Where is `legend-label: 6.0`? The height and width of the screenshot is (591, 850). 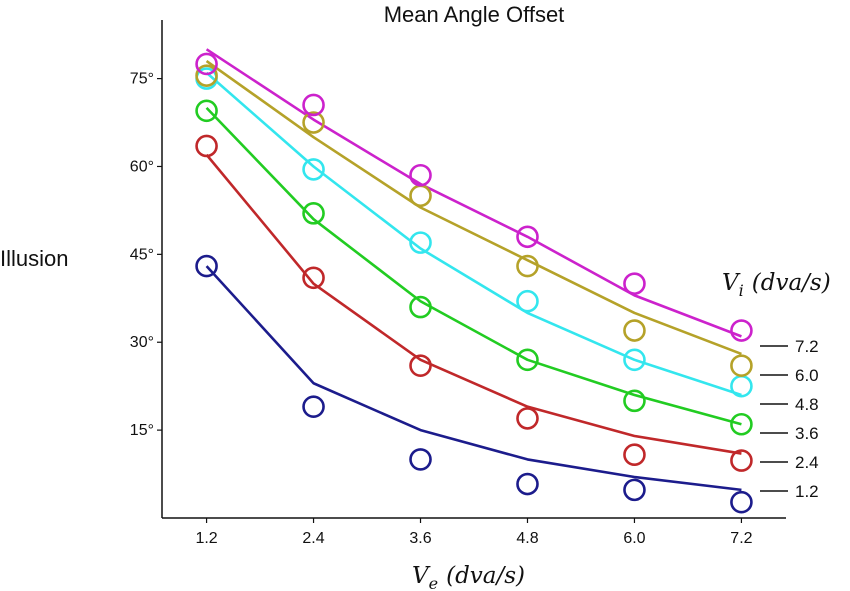
legend-label: 6.0 is located at coordinates (807, 375).